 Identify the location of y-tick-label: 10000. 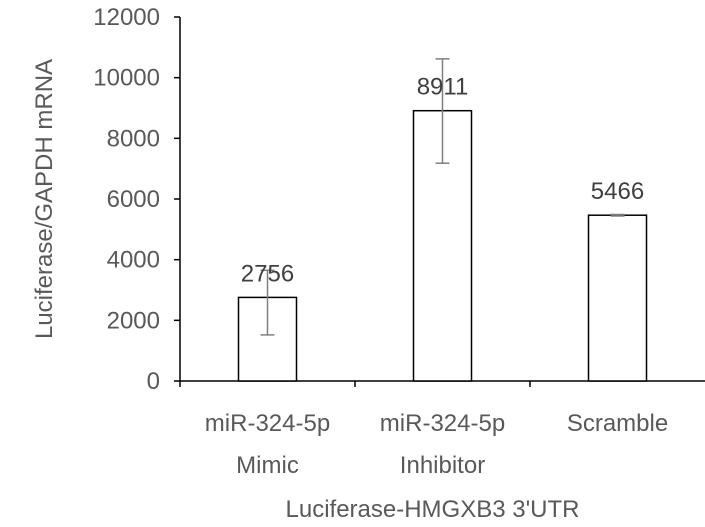
(126, 78).